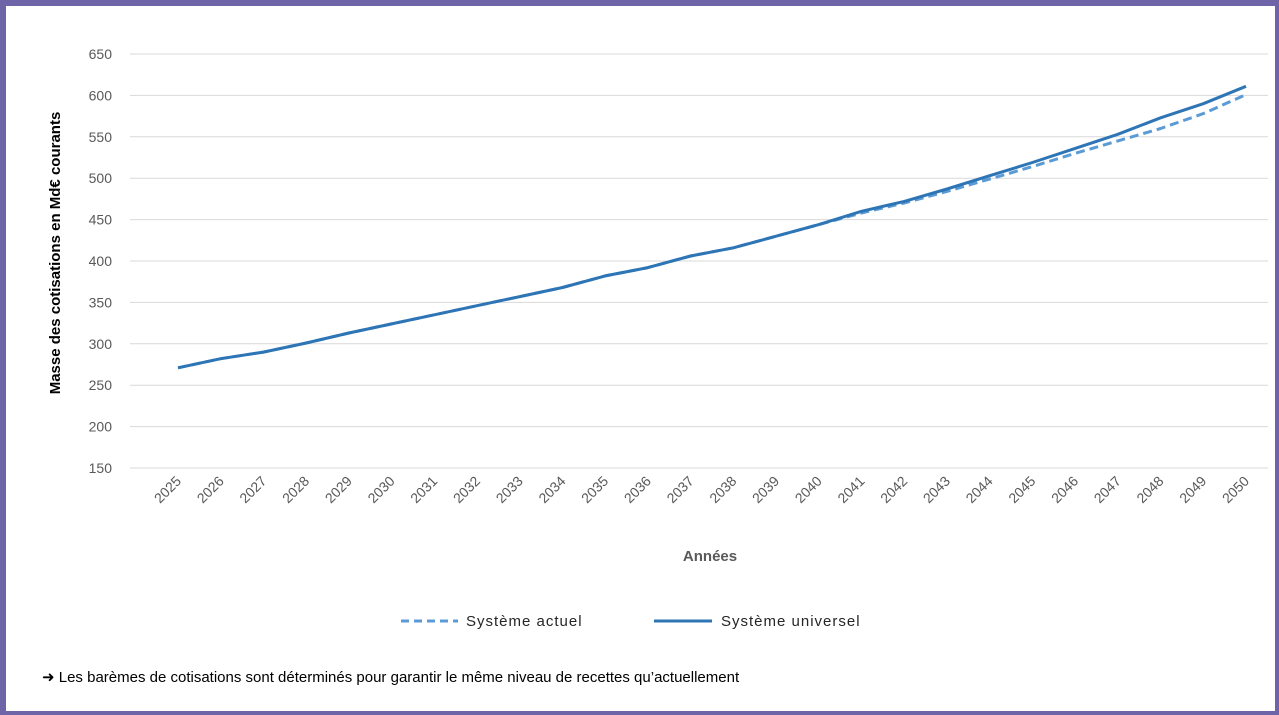  What do you see at coordinates (1192, 489) in the screenshot?
I see `x-tick-label: 2049` at bounding box center [1192, 489].